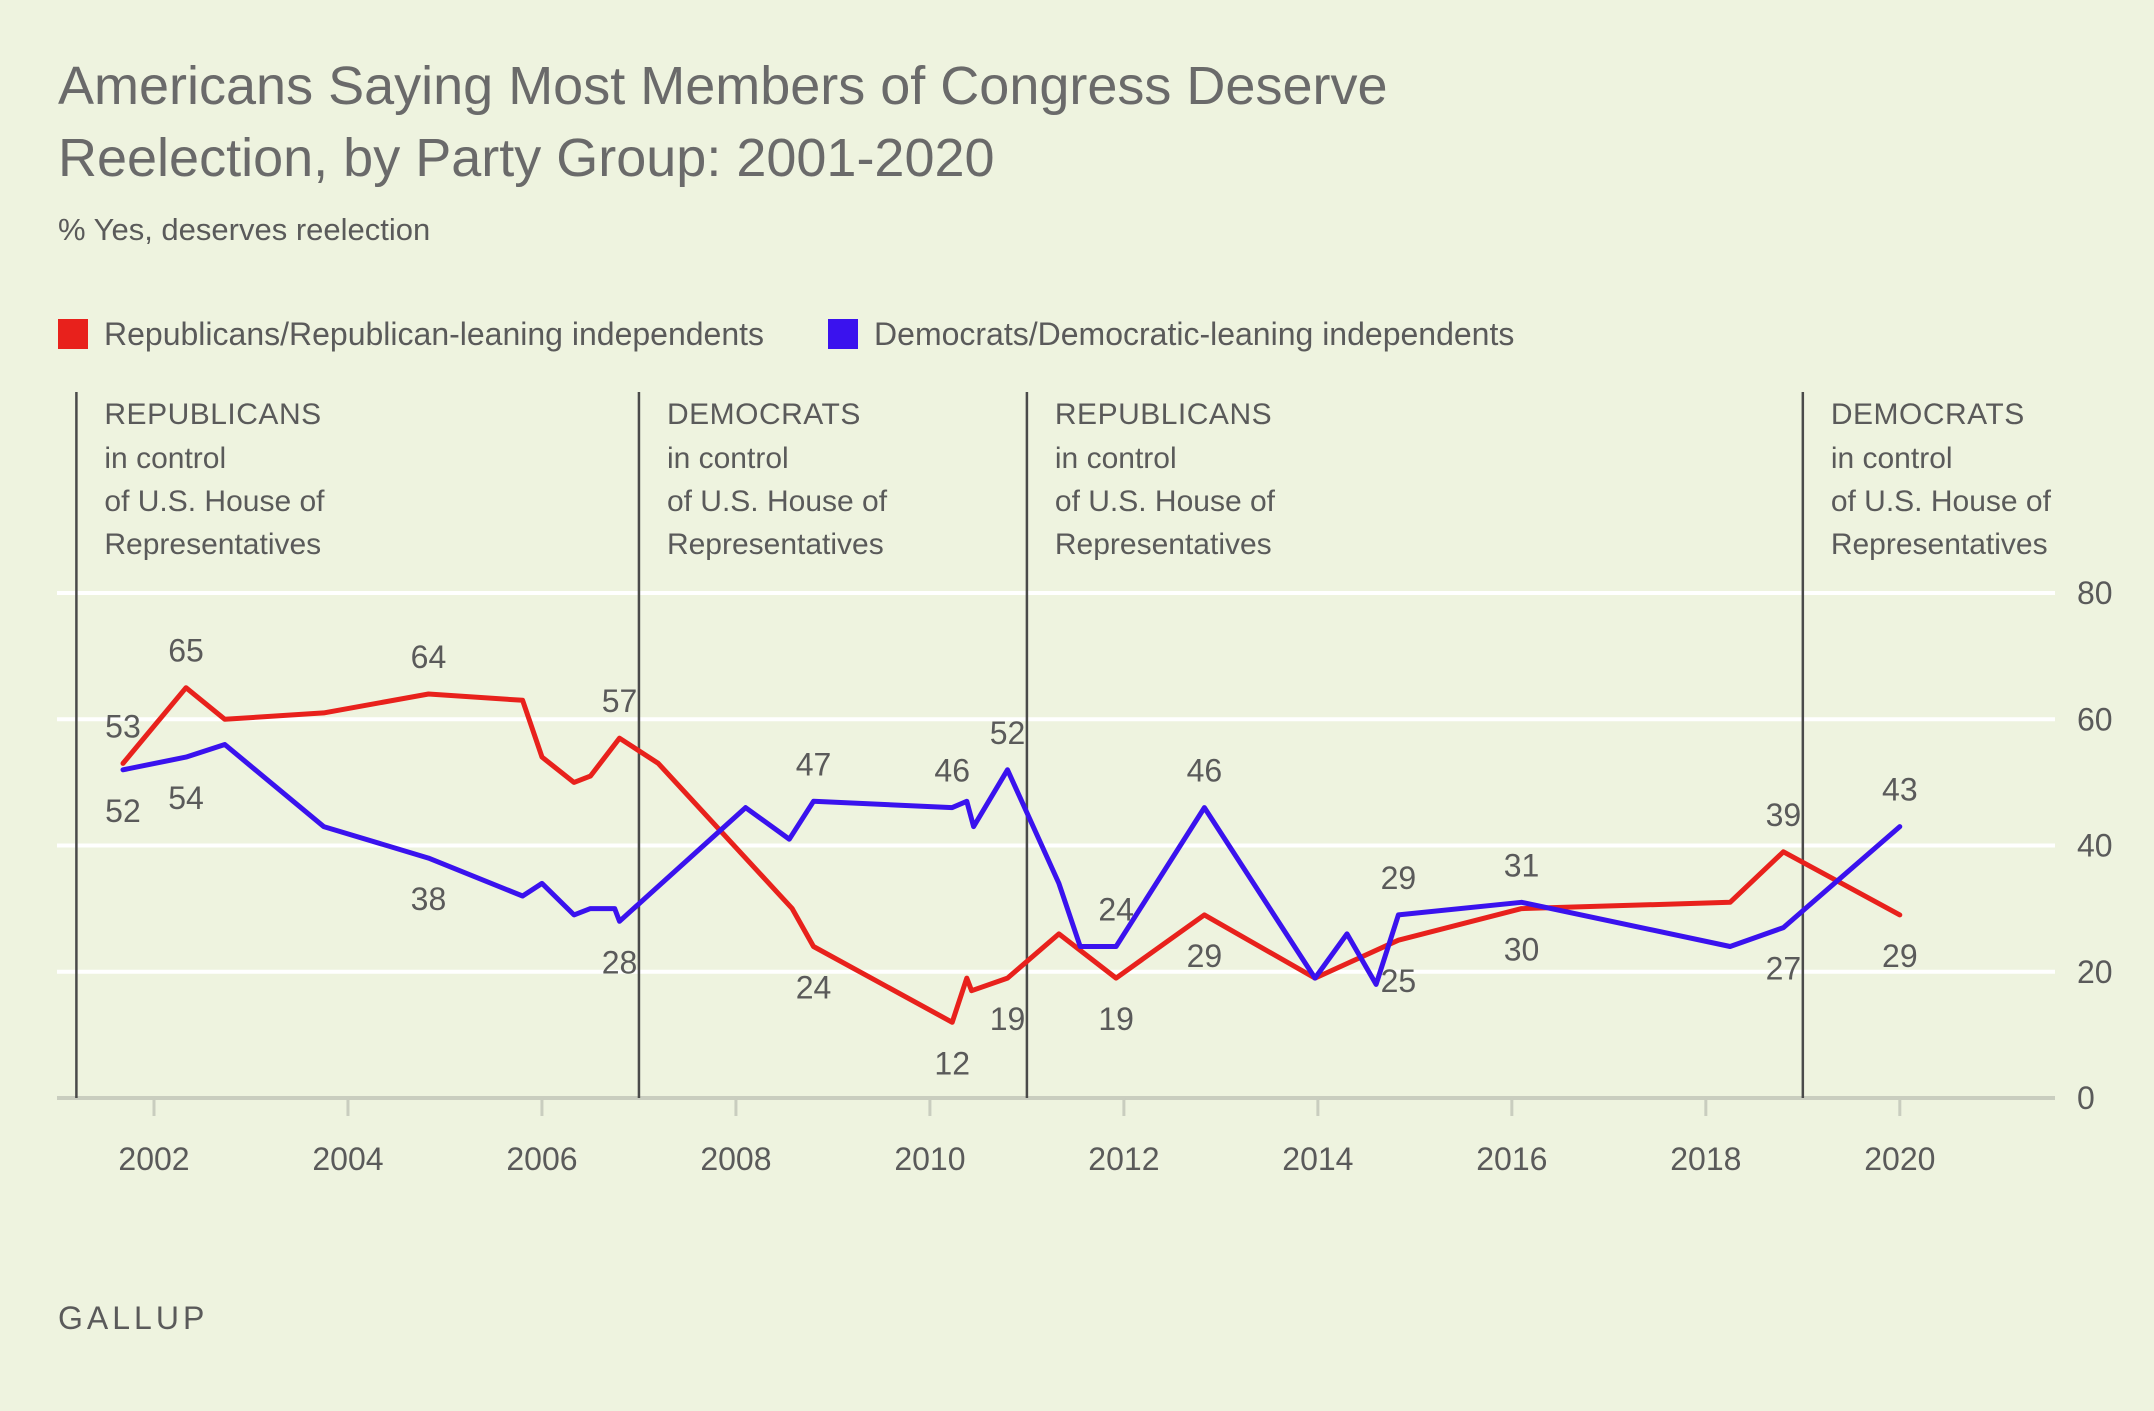  Describe the element at coordinates (212, 544) in the screenshot. I see `annotation-line-0-2: Representatives` at that location.